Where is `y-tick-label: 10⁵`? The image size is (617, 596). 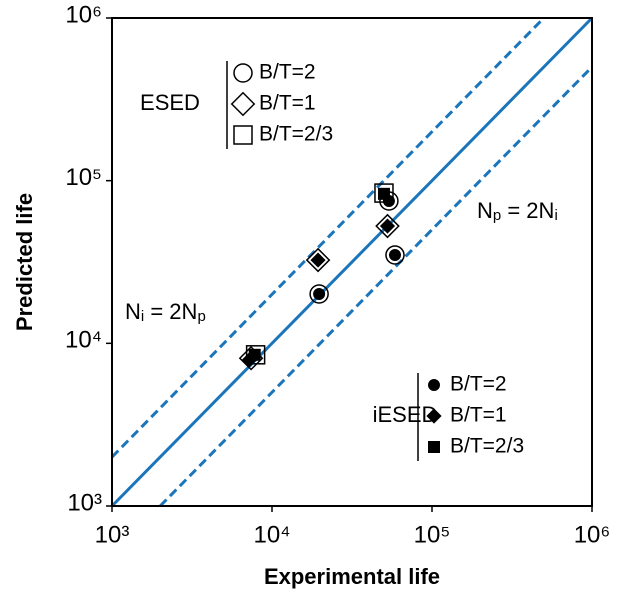 y-tick-label: 10⁵ is located at coordinates (83, 177).